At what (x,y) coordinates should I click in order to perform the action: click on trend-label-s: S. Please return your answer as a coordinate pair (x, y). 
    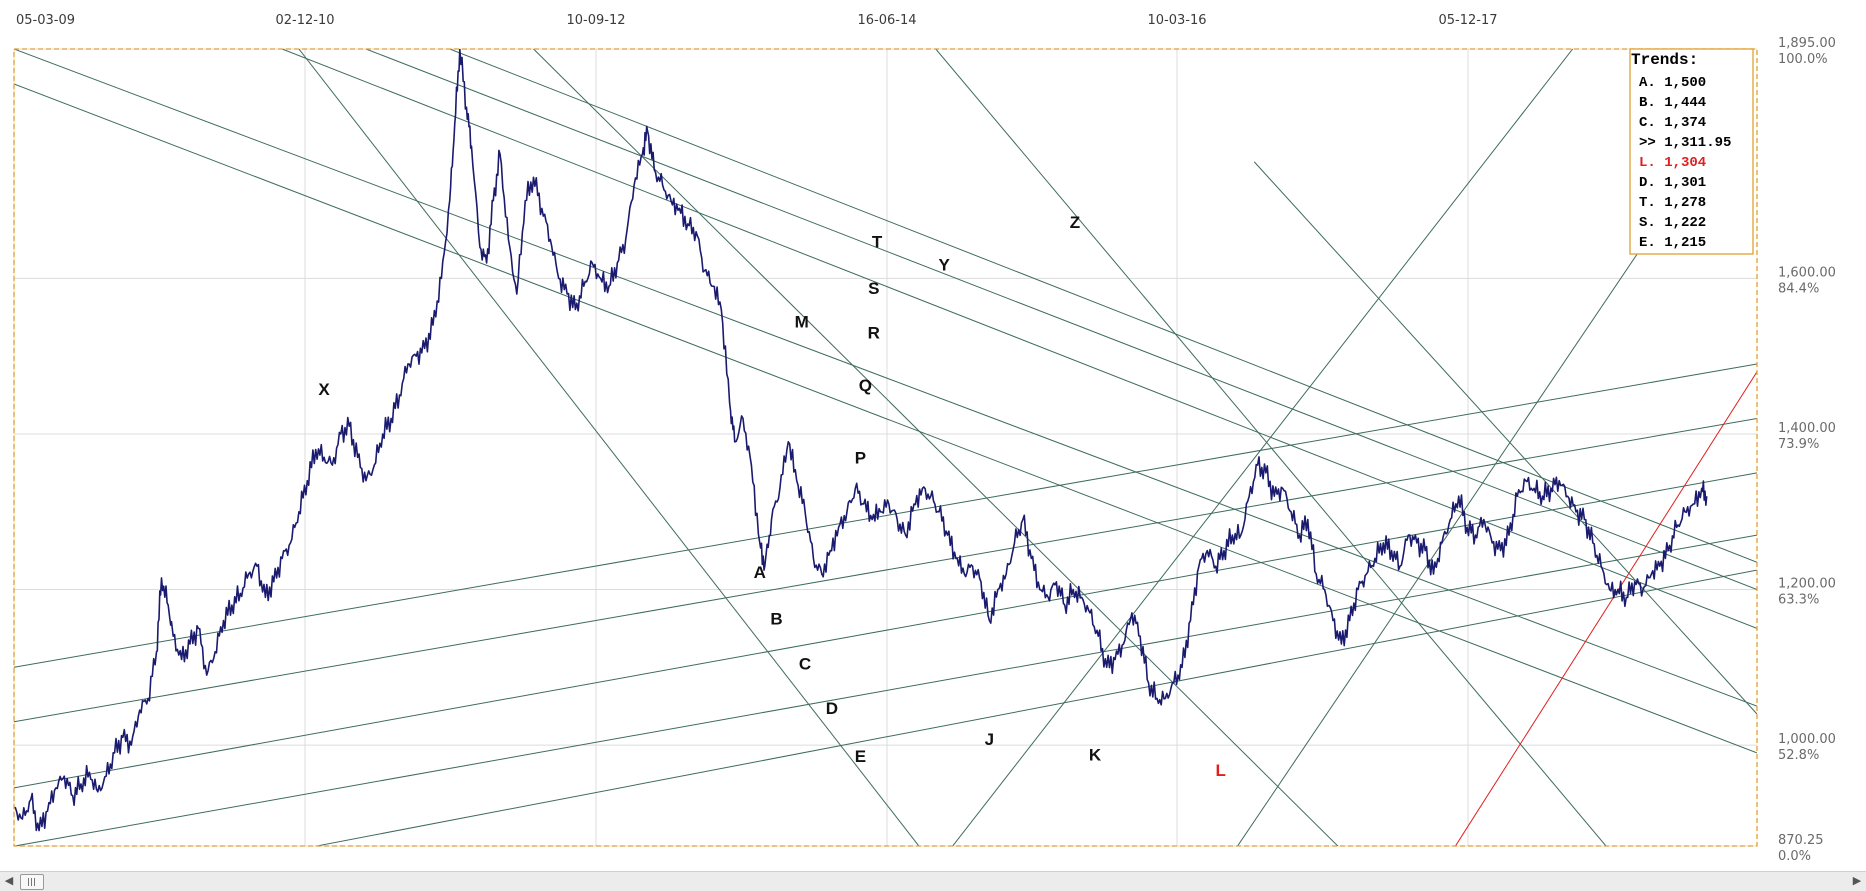
    Looking at the image, I should click on (873, 288).